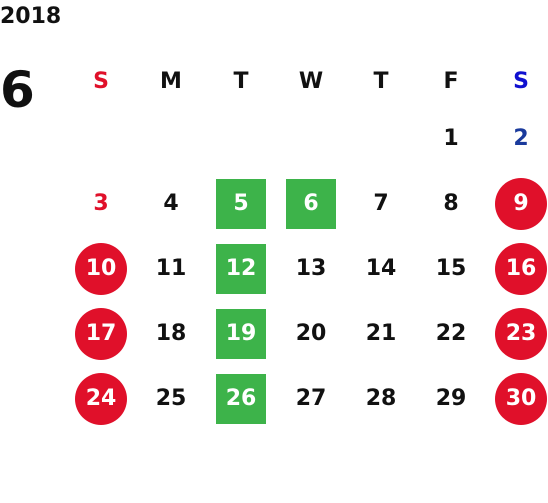 The image size is (548, 503). Describe the element at coordinates (31, 16) in the screenshot. I see `year-label: 2018` at that location.